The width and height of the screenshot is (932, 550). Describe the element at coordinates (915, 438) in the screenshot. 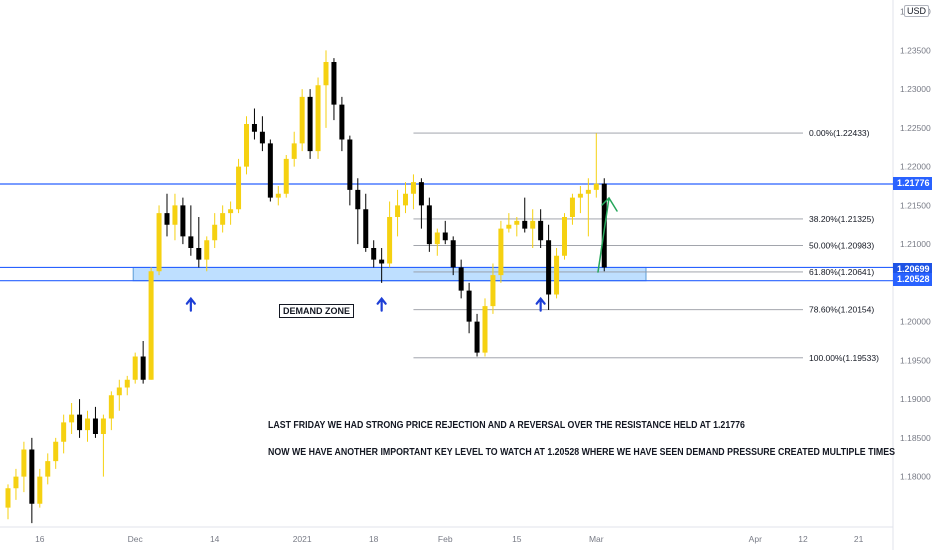

I see `price-tick-label: 1.18500` at that location.